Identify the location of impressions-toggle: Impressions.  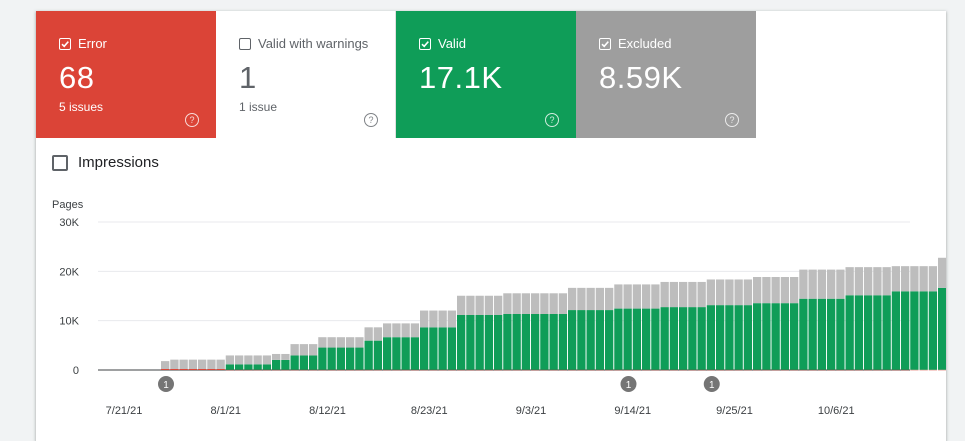
(105, 162).